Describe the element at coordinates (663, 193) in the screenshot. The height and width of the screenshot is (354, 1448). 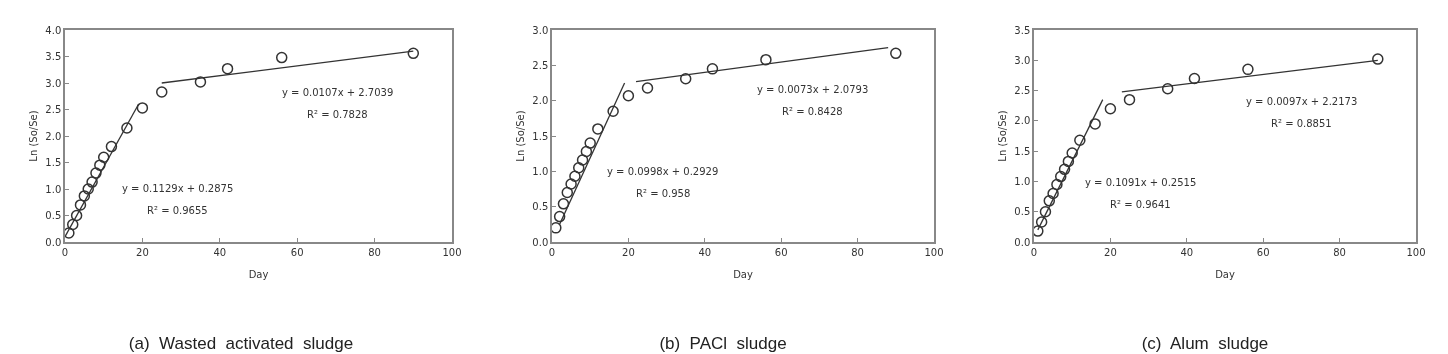
I see `annotation: R² = 0.958` at that location.